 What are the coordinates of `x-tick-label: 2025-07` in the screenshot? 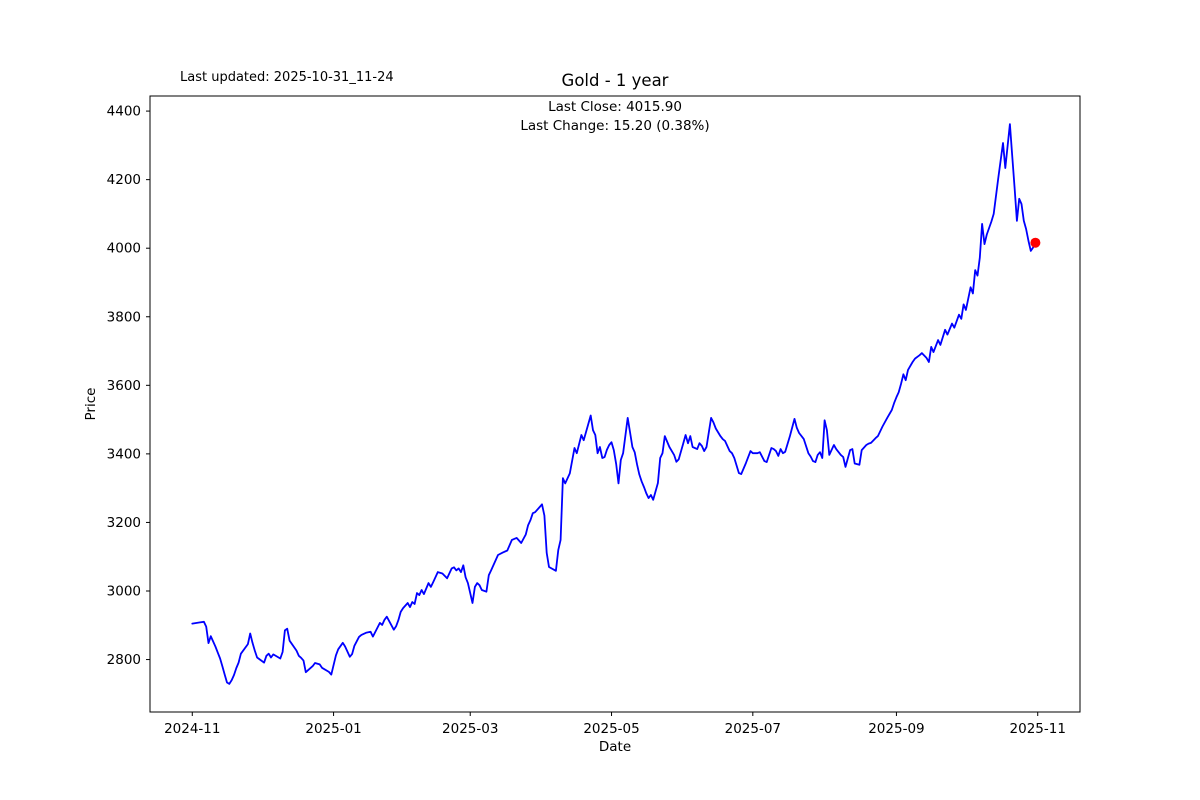 It's located at (753, 729).